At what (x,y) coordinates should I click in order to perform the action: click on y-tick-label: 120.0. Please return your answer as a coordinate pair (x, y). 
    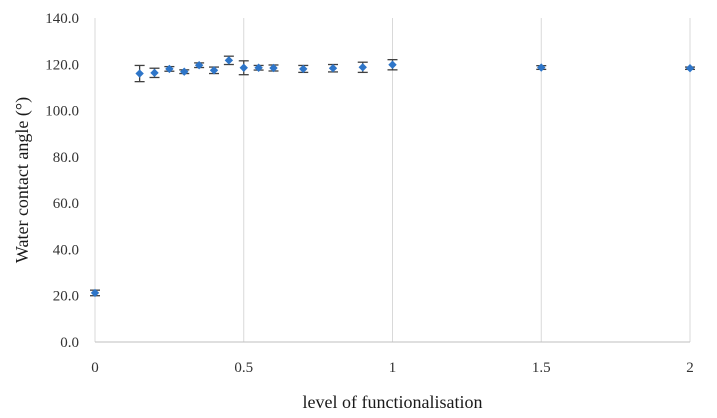
    Looking at the image, I should click on (62, 65).